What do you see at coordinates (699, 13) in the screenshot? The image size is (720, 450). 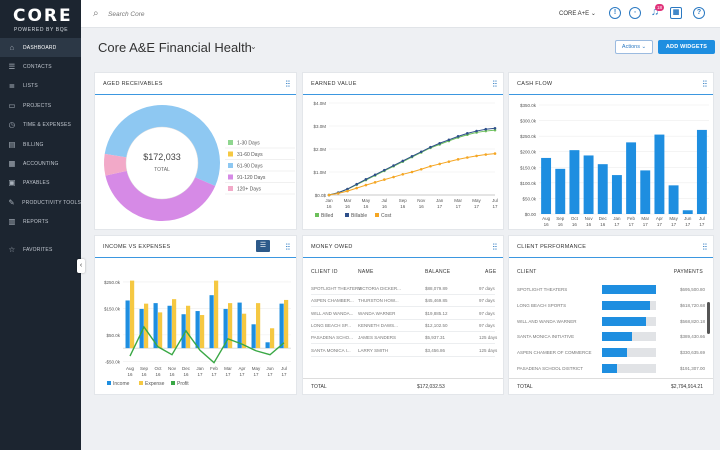 I see `help-icon: ?` at bounding box center [699, 13].